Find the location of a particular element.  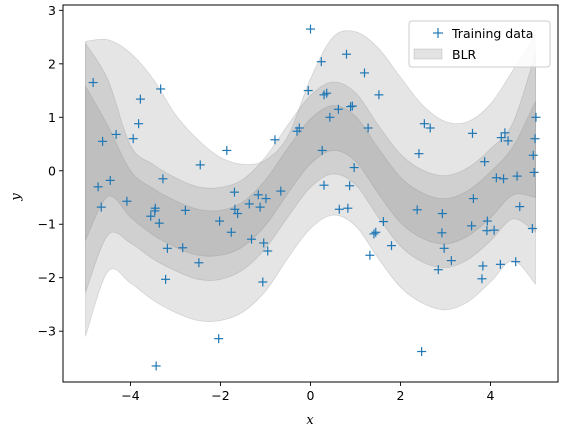

legend-label-training-data: Training data is located at coordinates (492, 33).